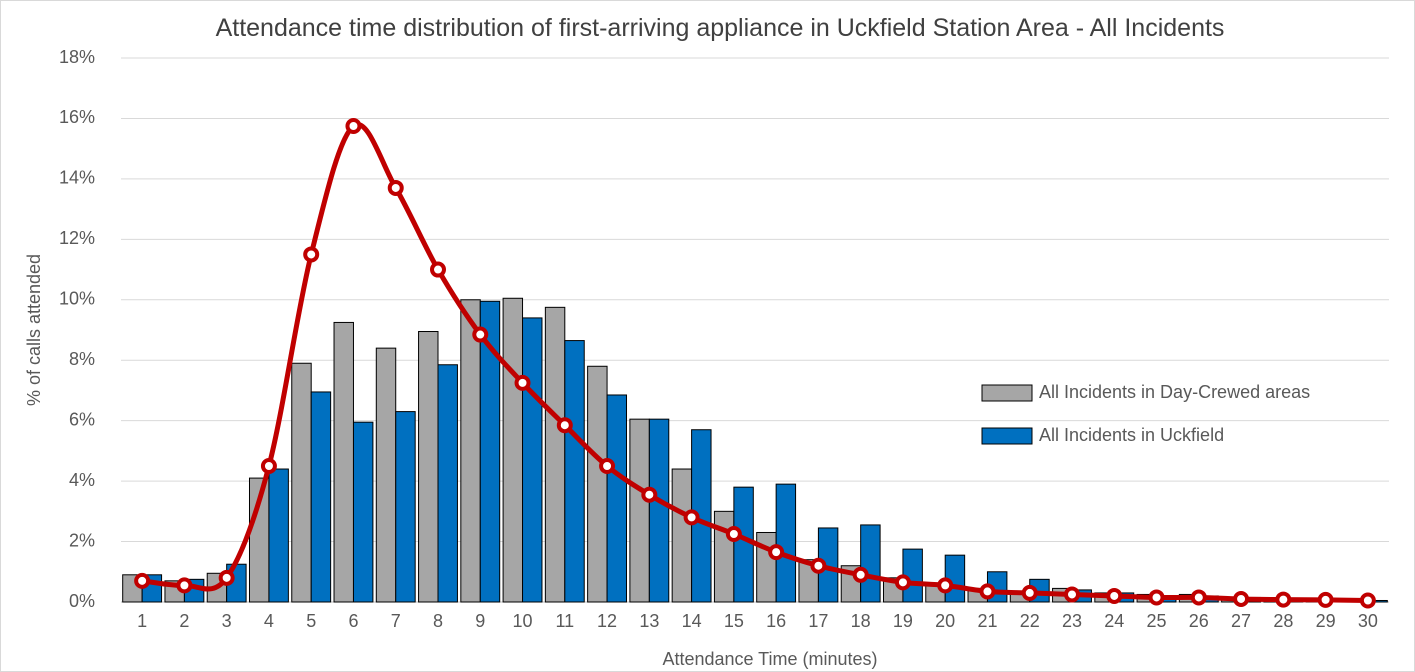  What do you see at coordinates (649, 621) in the screenshot?
I see `x-tick-label: 13` at bounding box center [649, 621].